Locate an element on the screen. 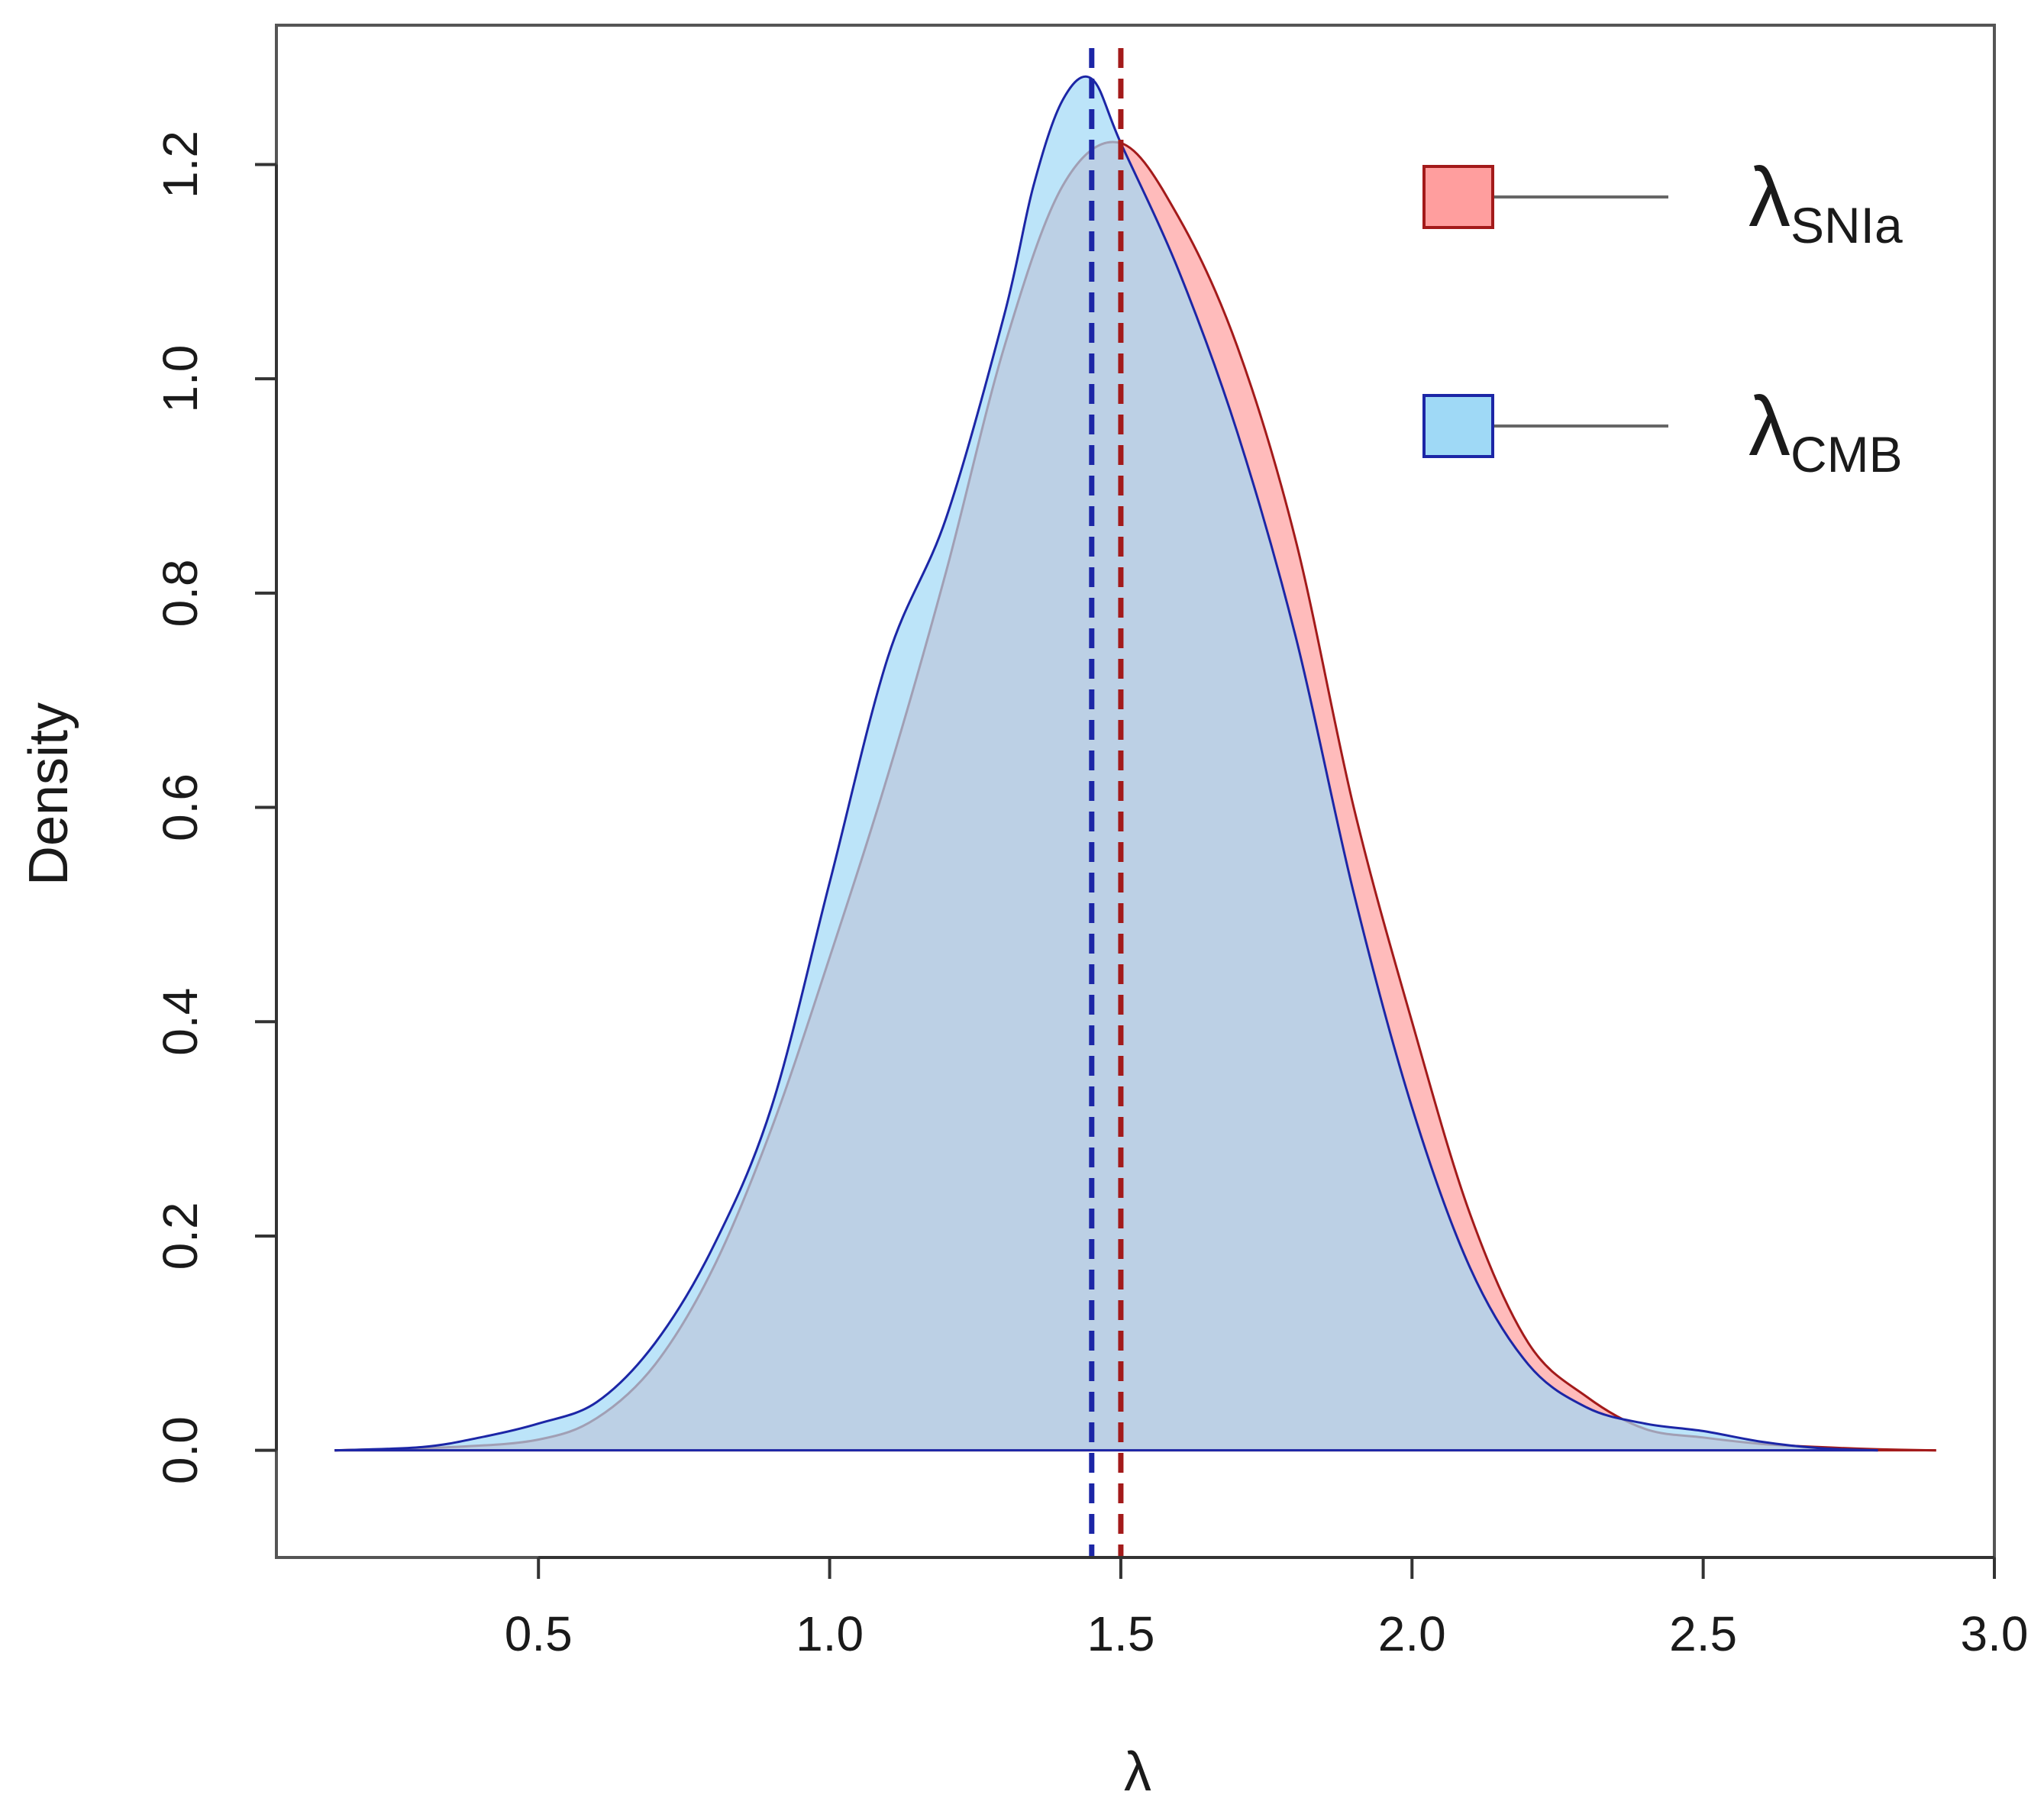 The height and width of the screenshot is (1814, 2044). y-tick-label: 1.0 is located at coordinates (181, 379).